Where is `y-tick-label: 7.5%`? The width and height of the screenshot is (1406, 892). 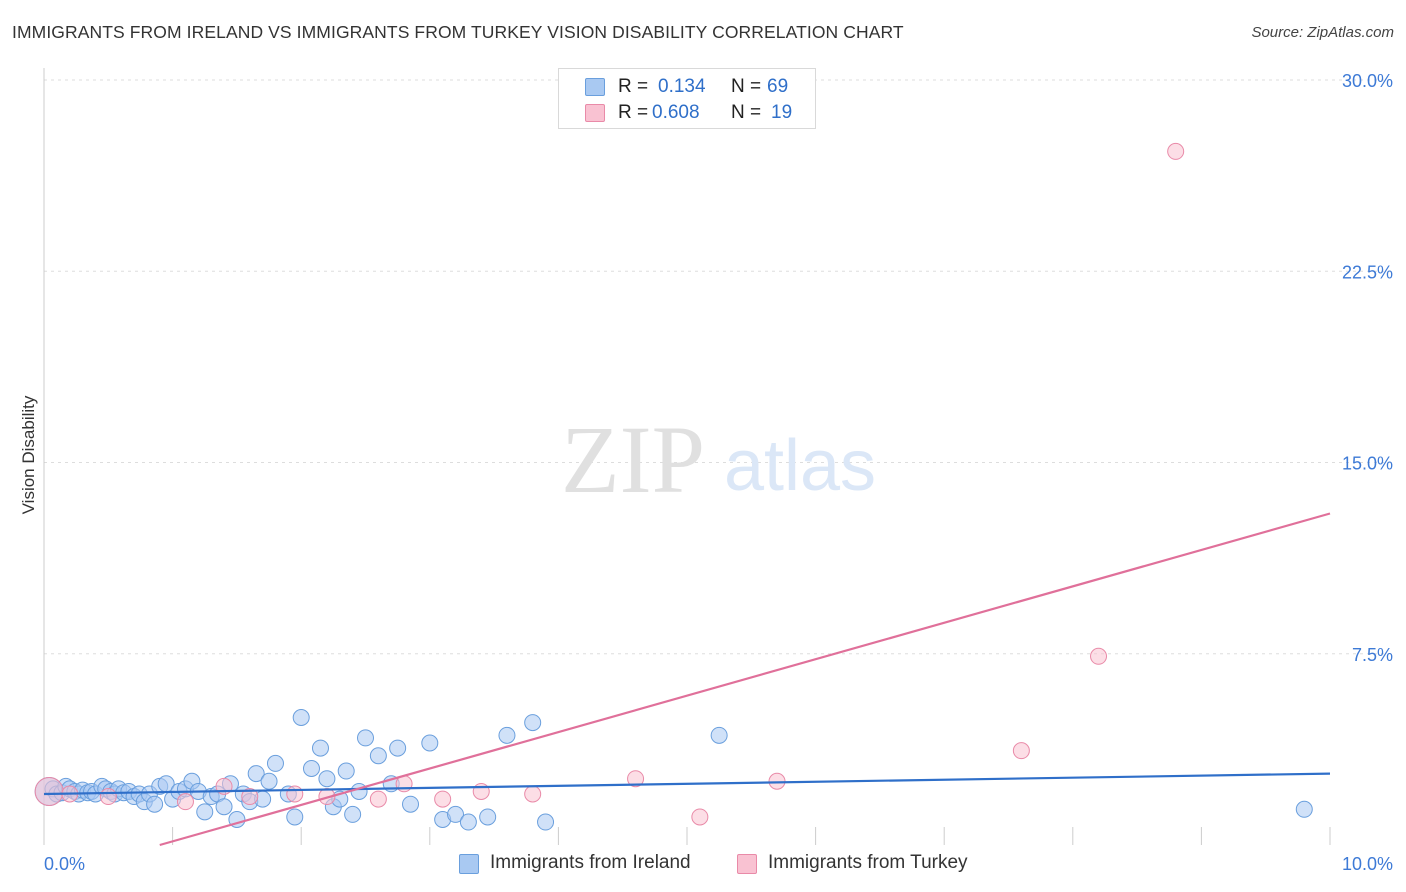 y-tick-label: 7.5% is located at coordinates (1372, 655).